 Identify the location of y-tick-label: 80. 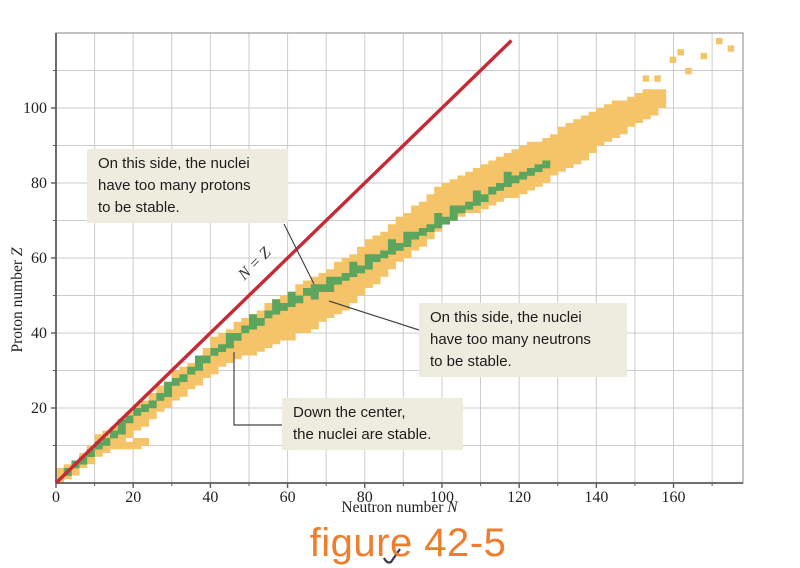
(39, 183).